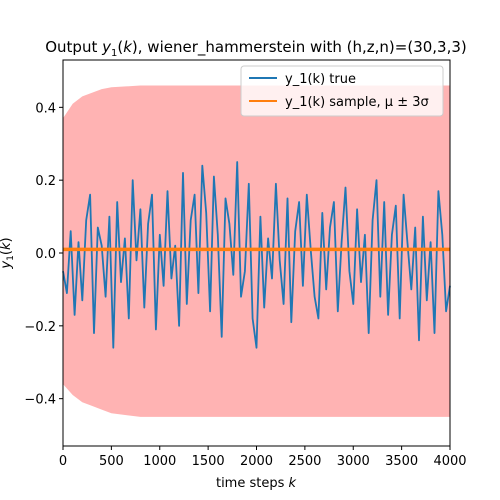 The width and height of the screenshot is (500, 500). Describe the element at coordinates (304, 461) in the screenshot. I see `x-tick-label: 2500` at that location.